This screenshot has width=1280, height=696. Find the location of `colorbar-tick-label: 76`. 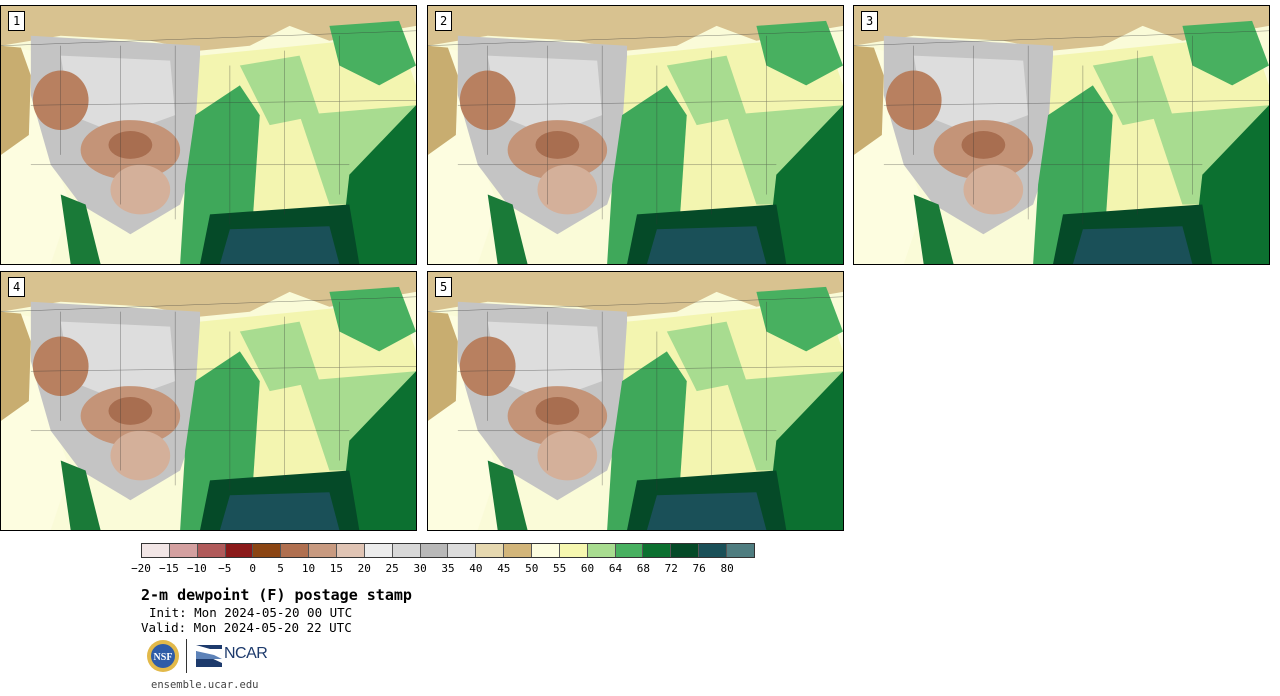

colorbar-tick-label: 76 is located at coordinates (699, 568).